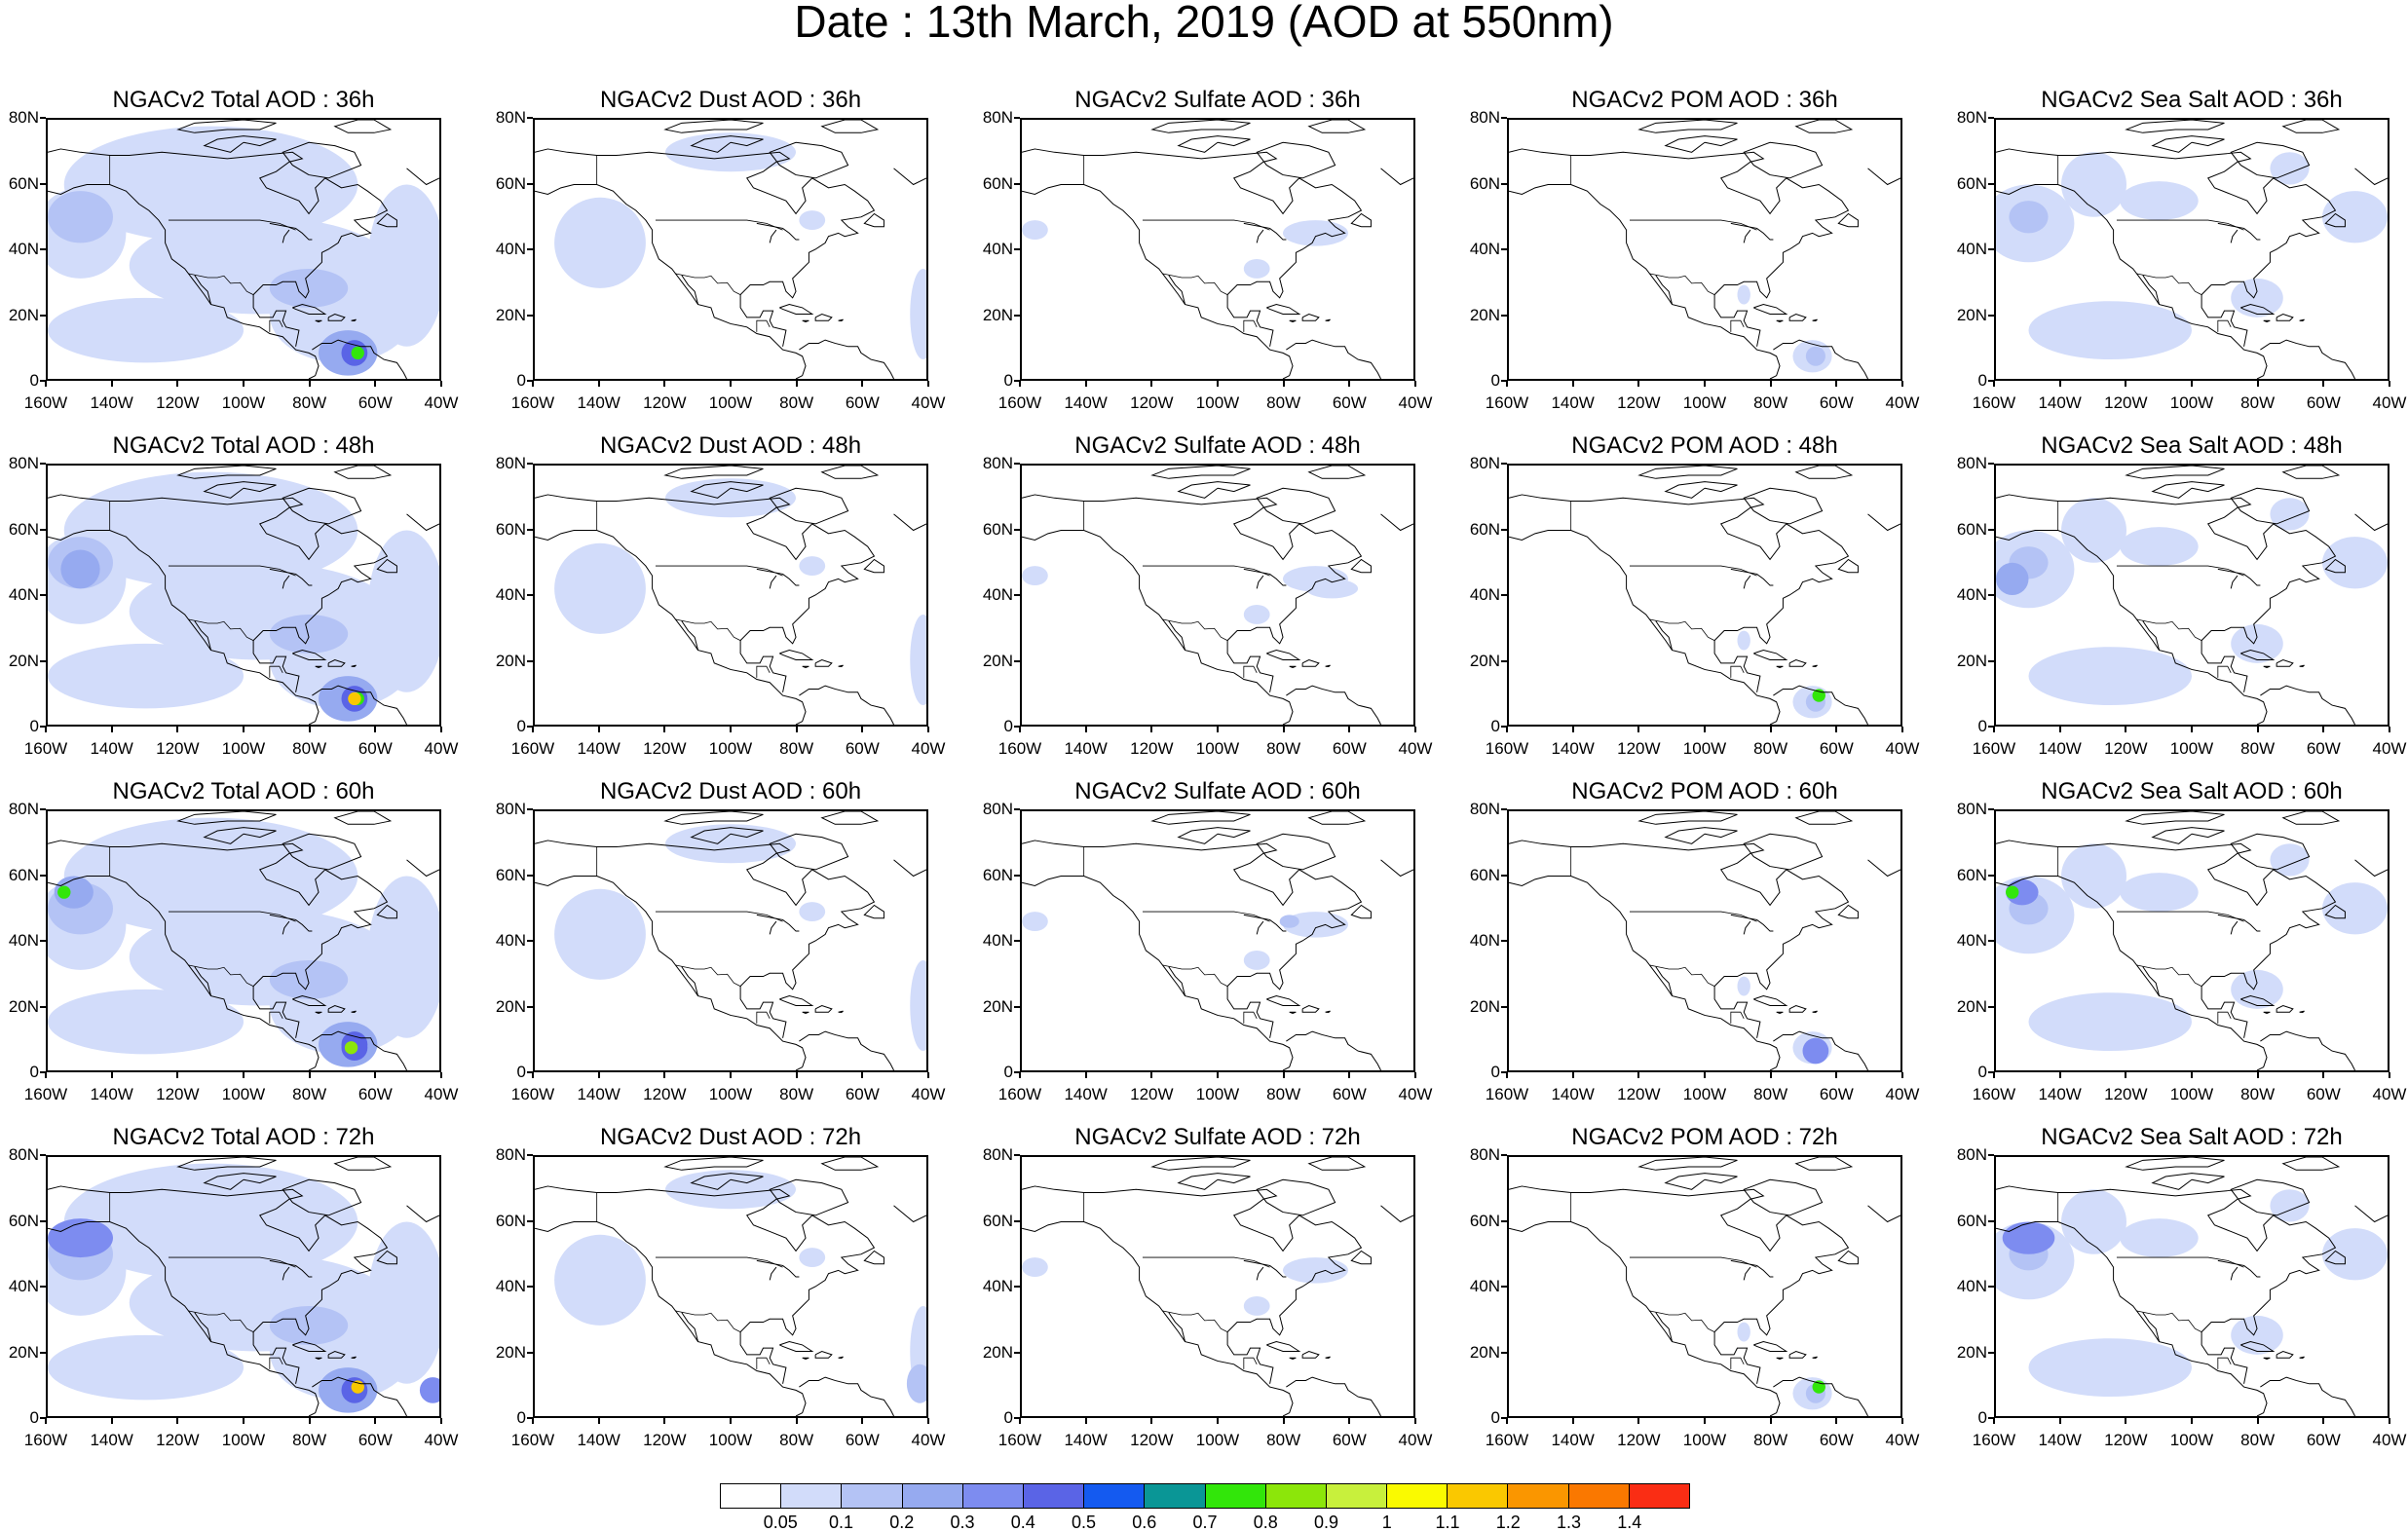 The image size is (2408, 1532). Describe the element at coordinates (1629, 1522) in the screenshot. I see `colorbar-label: 1.4` at that location.